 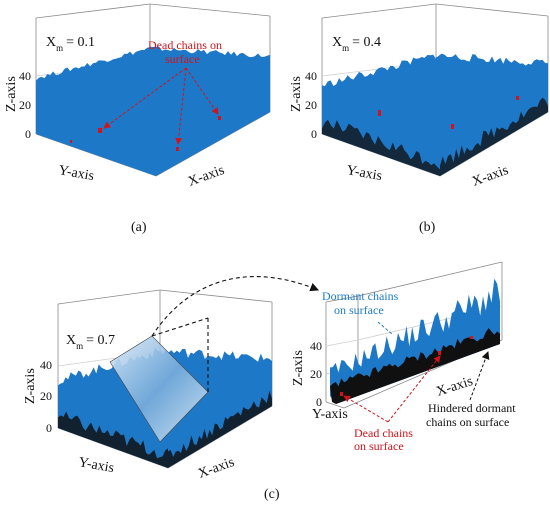 What do you see at coordinates (206, 176) in the screenshot?
I see `panel-a-xlabel: X-axis` at bounding box center [206, 176].